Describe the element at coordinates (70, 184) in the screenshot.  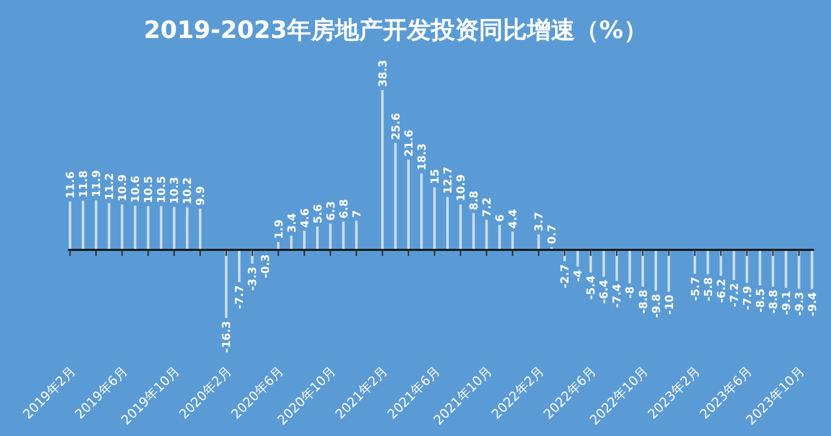
I see `data-label: 11.6` at that location.